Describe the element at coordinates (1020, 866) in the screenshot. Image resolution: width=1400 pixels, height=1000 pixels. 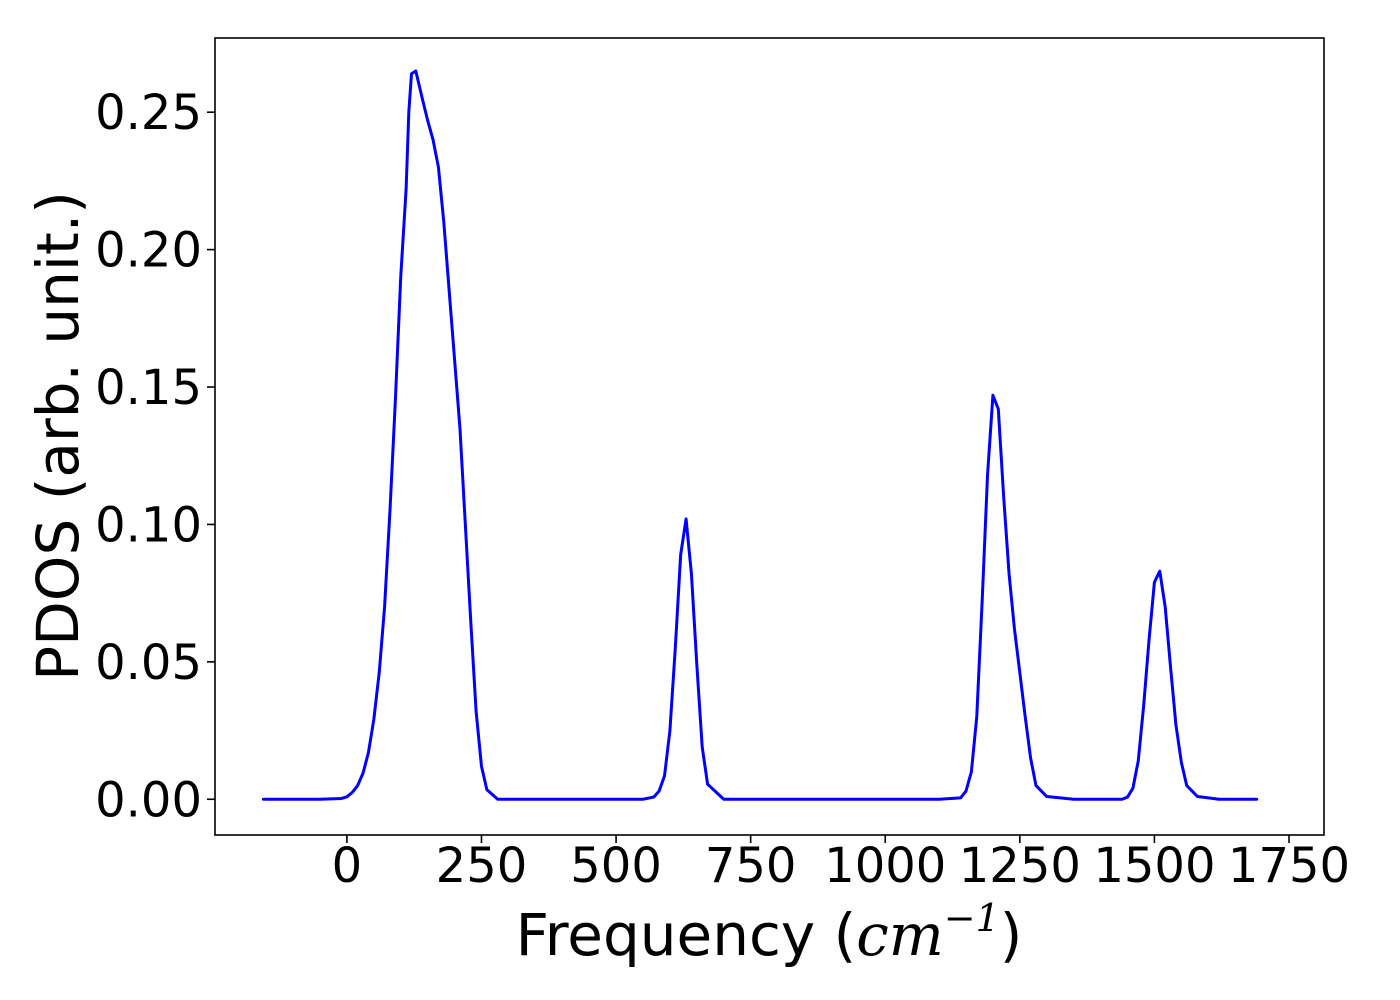
I see `x-tick-label: 1250` at that location.